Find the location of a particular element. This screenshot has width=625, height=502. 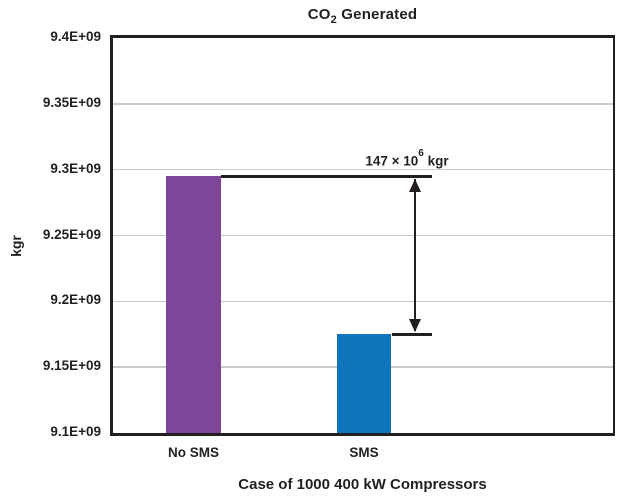

arrow-down-icon is located at coordinates (415, 325).